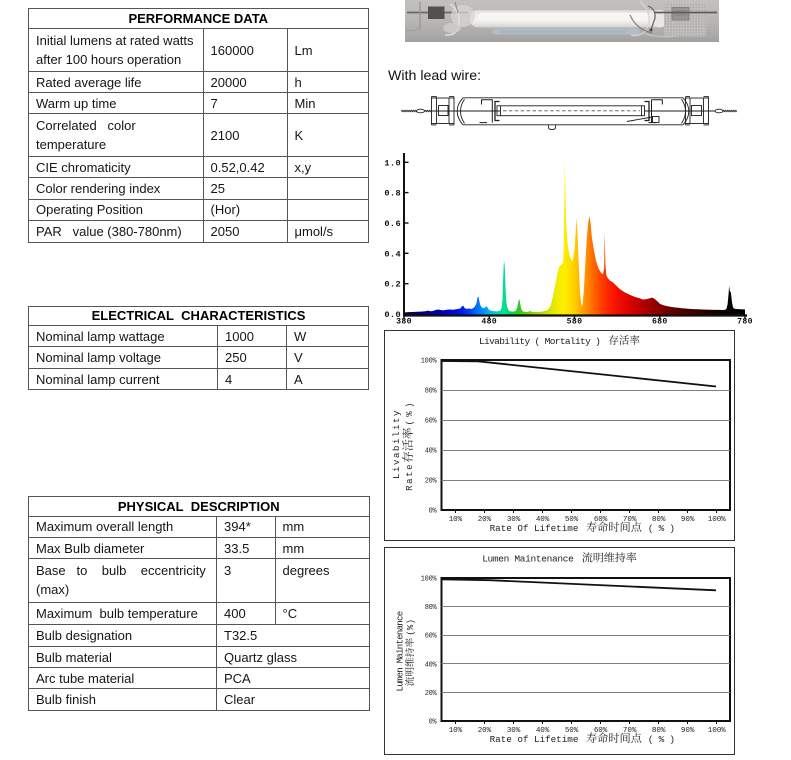 The width and height of the screenshot is (791, 760). I want to click on svg-text: 680, so click(660, 322).